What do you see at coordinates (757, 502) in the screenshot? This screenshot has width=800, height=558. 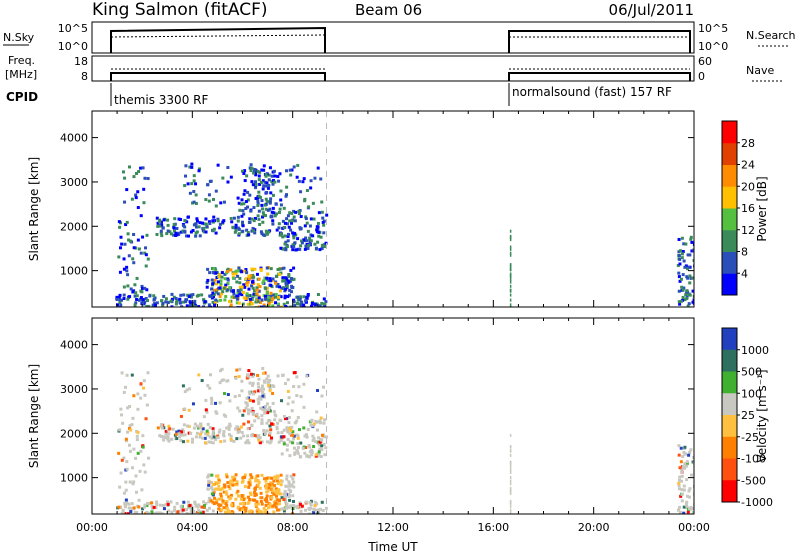 I see `colorbar-tick-label: -1000` at bounding box center [757, 502].